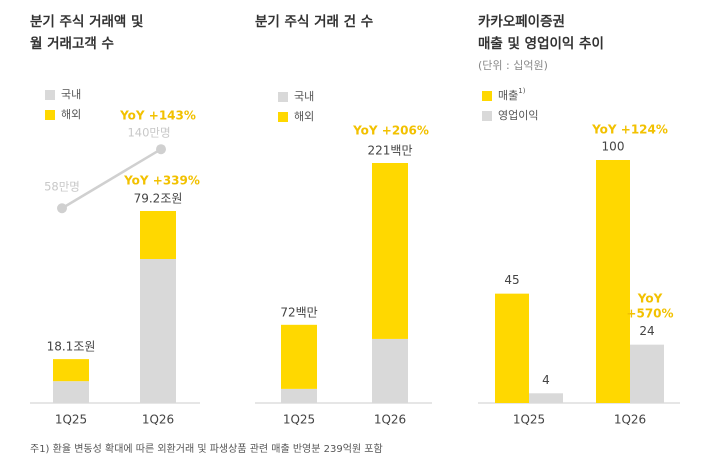 Image resolution: width=701 pixels, height=465 pixels. Describe the element at coordinates (86, 21) in the screenshot. I see `chart-title: 분기 주식 거래액 및` at that location.